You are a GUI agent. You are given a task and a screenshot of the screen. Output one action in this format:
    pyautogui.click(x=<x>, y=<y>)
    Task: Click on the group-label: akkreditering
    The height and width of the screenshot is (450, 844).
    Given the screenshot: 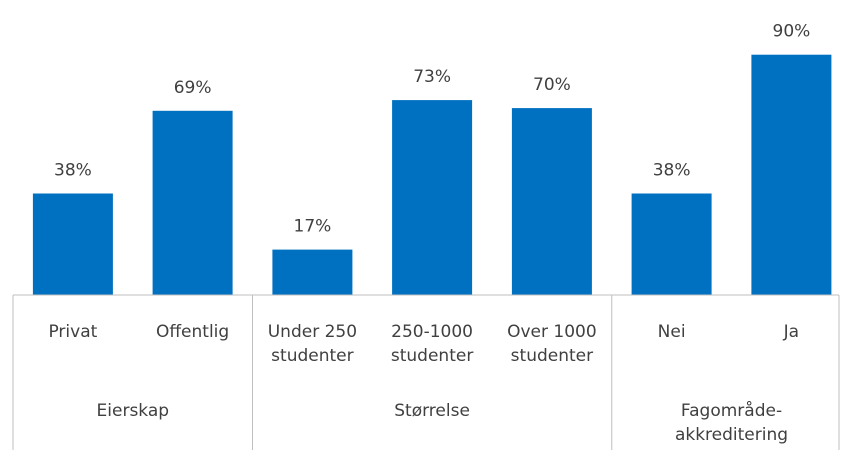 What is the action you would take?
    pyautogui.click(x=731, y=435)
    